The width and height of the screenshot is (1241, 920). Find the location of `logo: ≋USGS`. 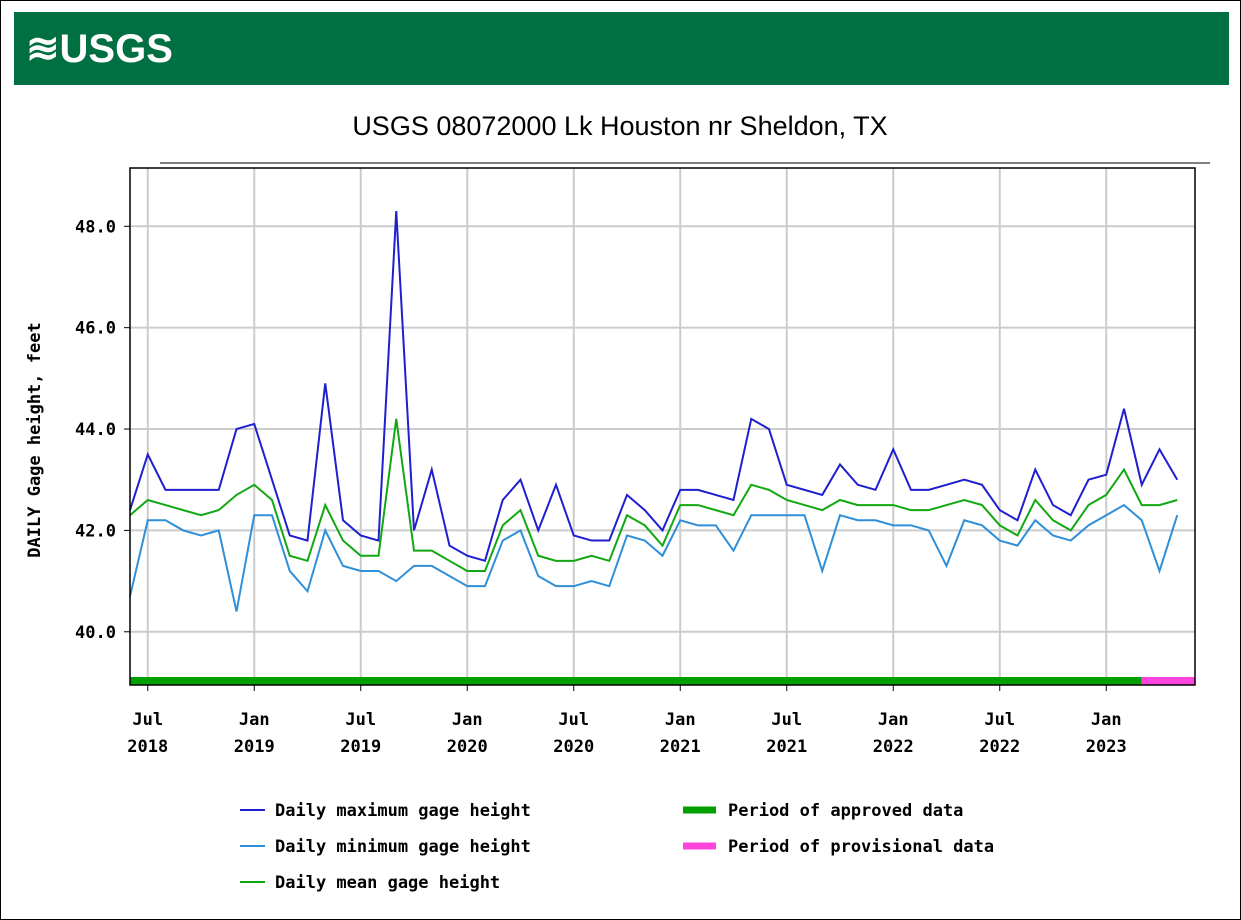

logo: ≋USGS is located at coordinates (99, 49).